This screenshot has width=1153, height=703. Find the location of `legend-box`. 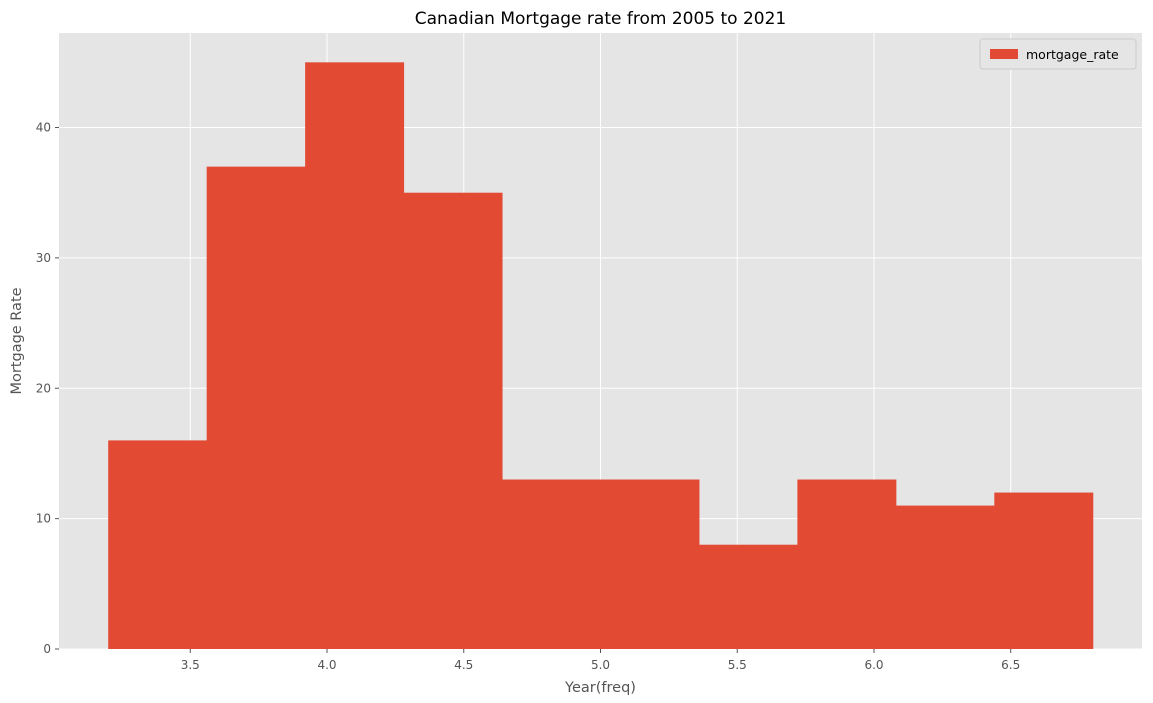

legend-box is located at coordinates (1058, 54).